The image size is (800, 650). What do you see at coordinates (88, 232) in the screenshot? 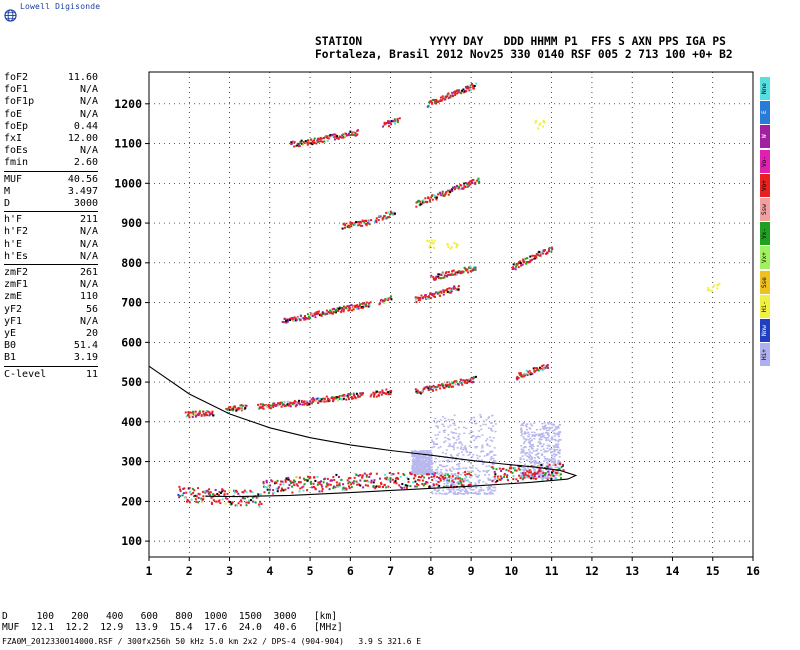
I see `parameter-value: N/A` at bounding box center [88, 232].